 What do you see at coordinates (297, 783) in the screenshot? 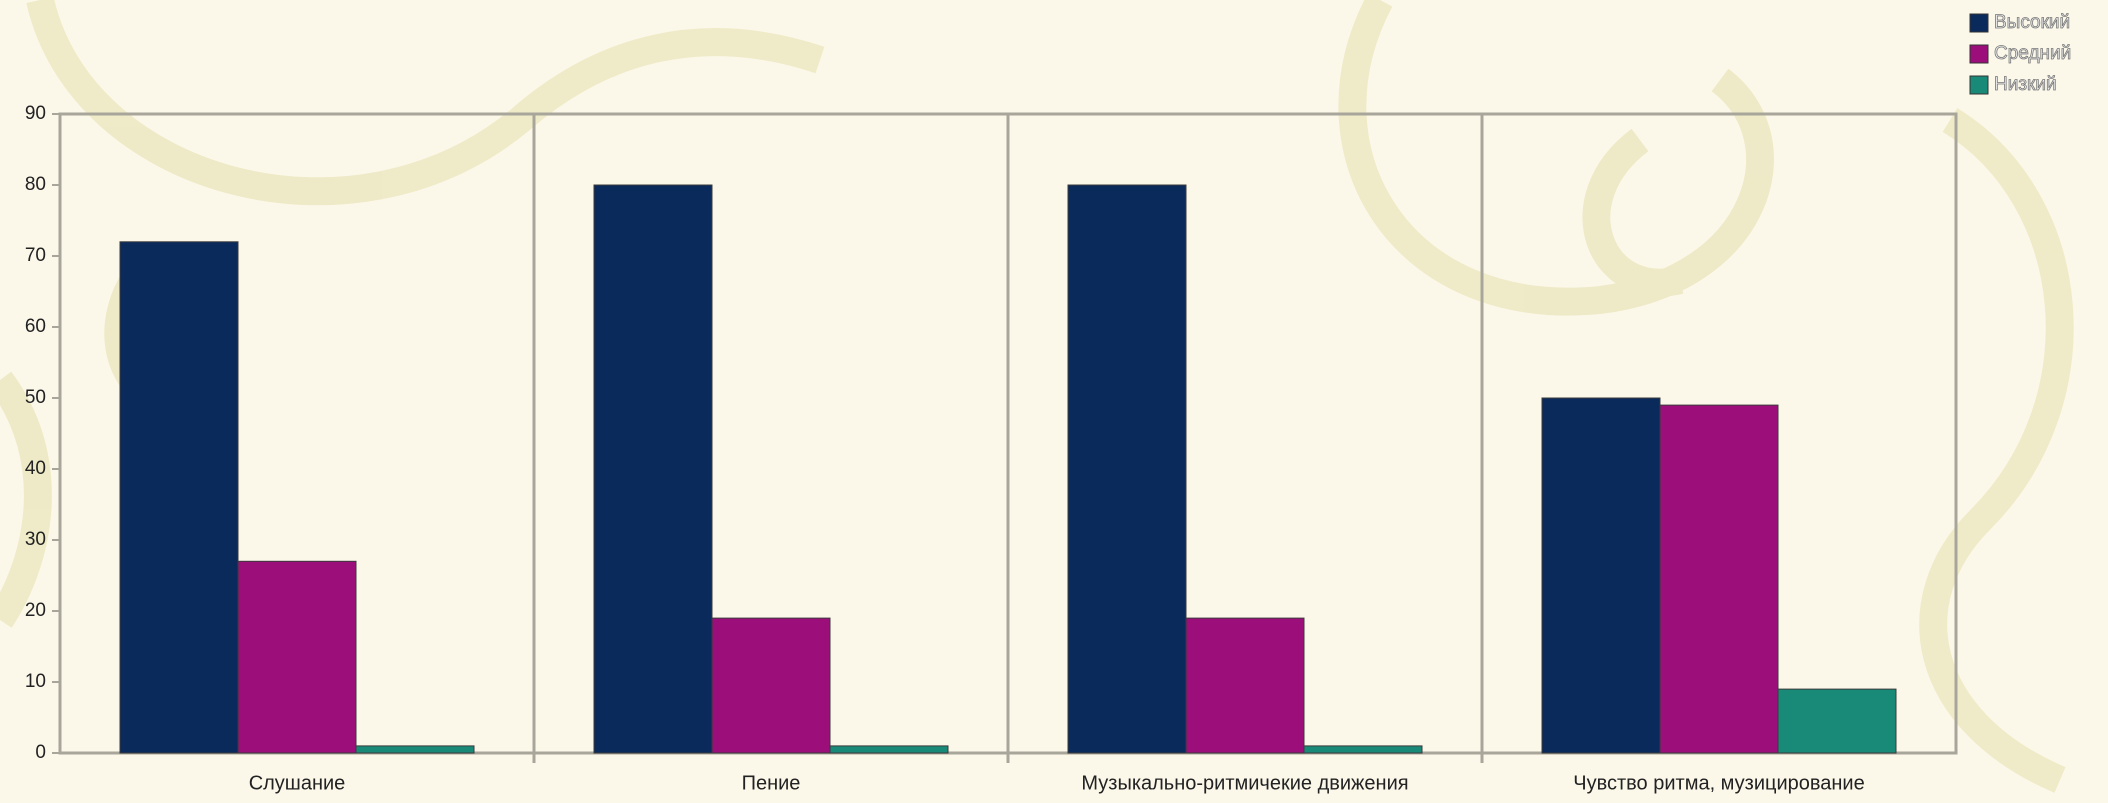
I see `x-tick-label: Слушание` at bounding box center [297, 783].